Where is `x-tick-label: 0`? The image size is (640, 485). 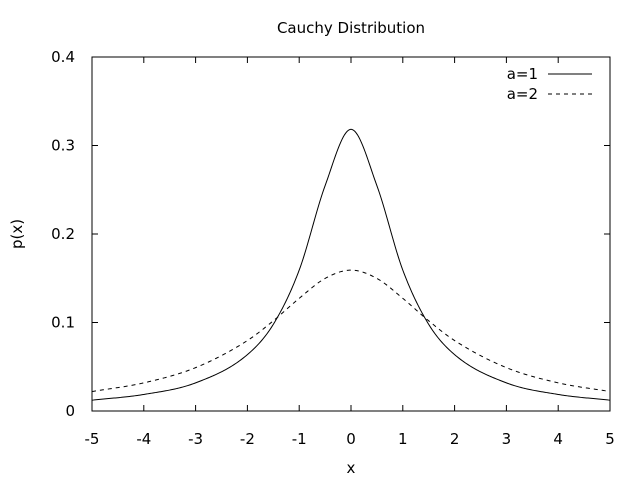
x-tick-label: 0 is located at coordinates (351, 439).